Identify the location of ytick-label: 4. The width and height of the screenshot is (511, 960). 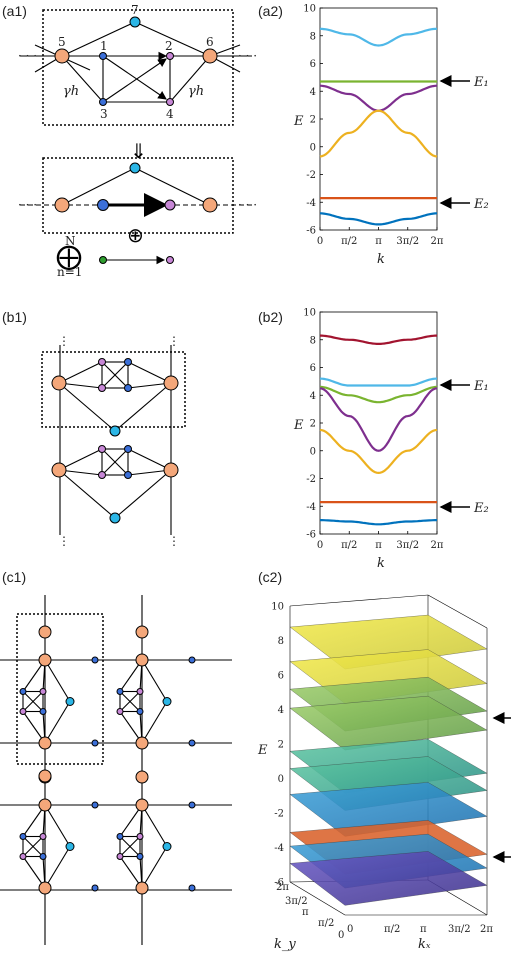
(313, 92).